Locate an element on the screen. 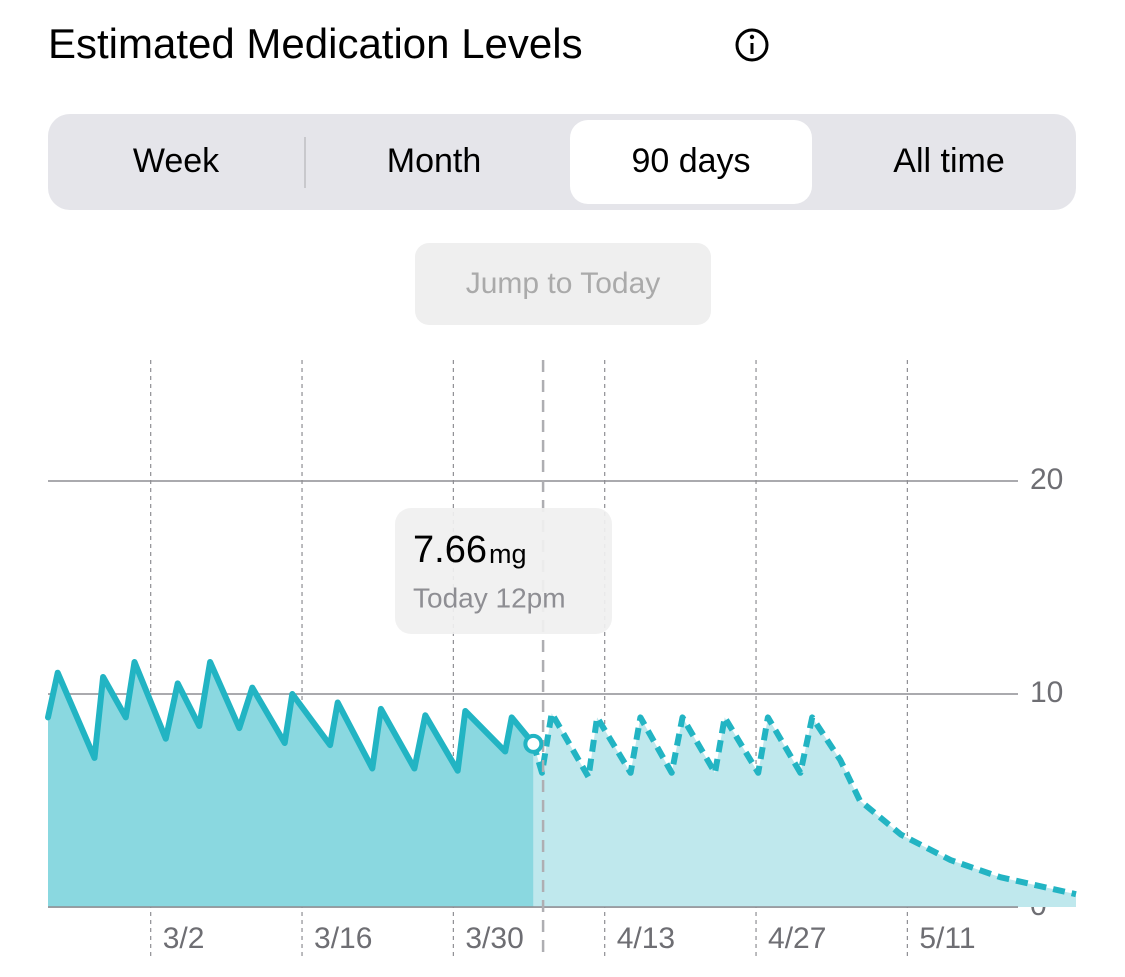 Image resolution: width=1125 pixels, height=977 pixels. segment-label: All time is located at coordinates (948, 161).